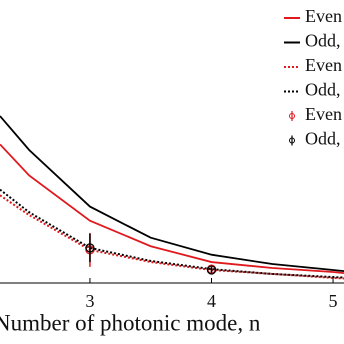 The height and width of the screenshot is (344, 344). Describe the element at coordinates (130, 322) in the screenshot. I see `x-axis-label: Number of photonic mode, n` at that location.